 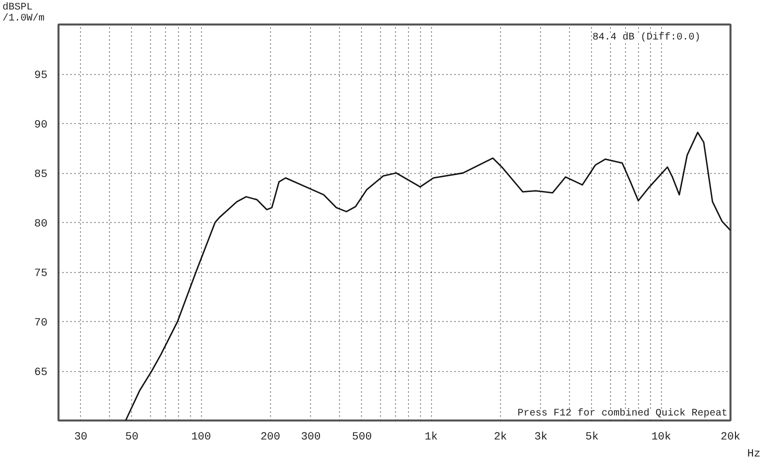 I want to click on x-tick-label: 2k, so click(x=501, y=438).